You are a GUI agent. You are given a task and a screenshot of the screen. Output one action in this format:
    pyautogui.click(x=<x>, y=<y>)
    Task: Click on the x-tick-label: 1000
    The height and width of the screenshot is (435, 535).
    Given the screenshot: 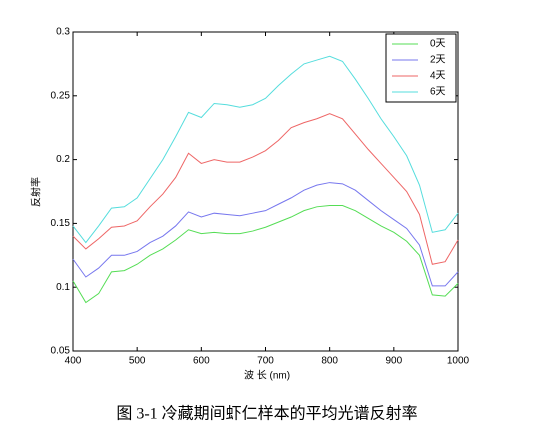 What is the action you would take?
    pyautogui.click(x=458, y=361)
    